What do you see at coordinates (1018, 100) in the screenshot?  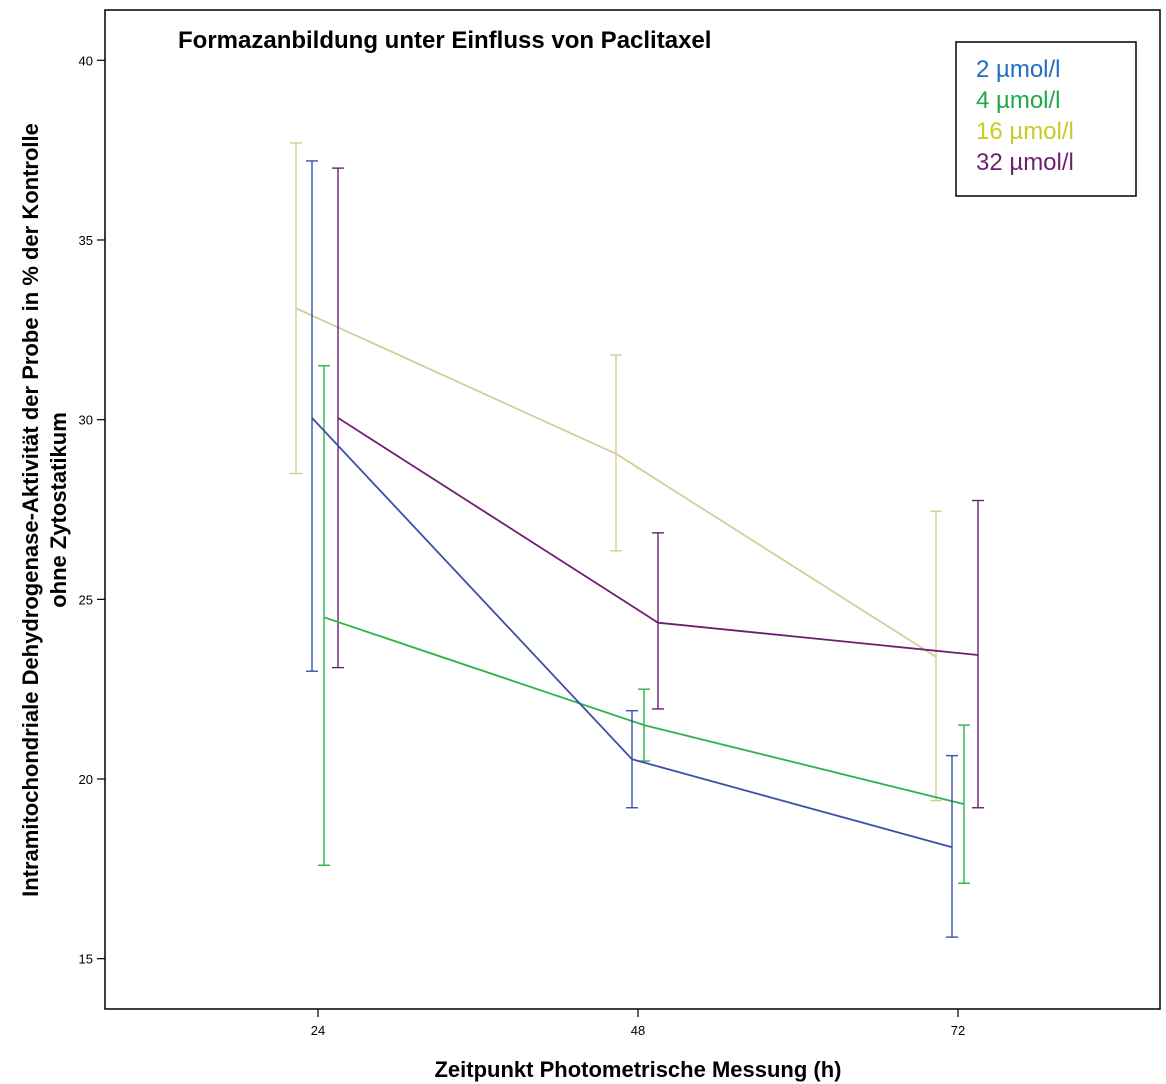 I see `legend-entry: 4 µmol/l` at bounding box center [1018, 100].